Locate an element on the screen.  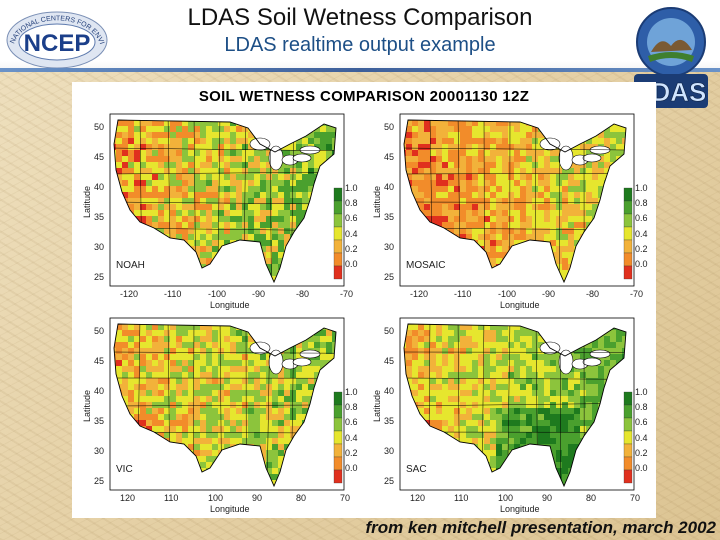
x-tick-label: -70 is located at coordinates (347, 294).